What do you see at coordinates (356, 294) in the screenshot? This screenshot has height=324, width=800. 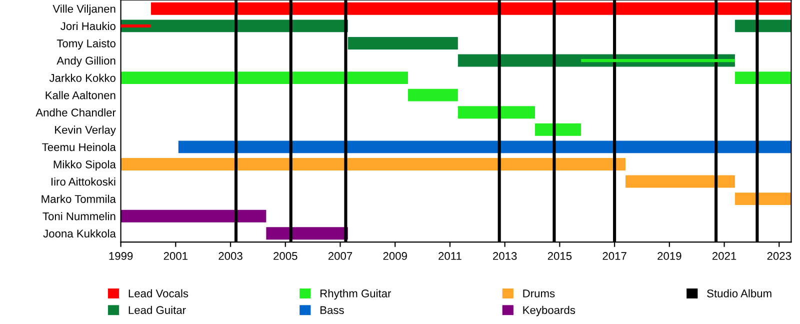 I see `legend-label: Rhythm Guitar` at bounding box center [356, 294].